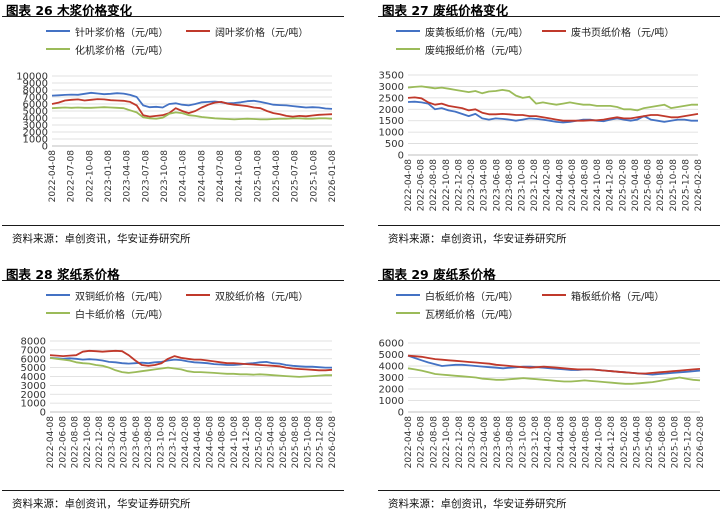  Describe the element at coordinates (63, 274) in the screenshot. I see `chart-title: 图表 28 浆纸系价格` at that location.